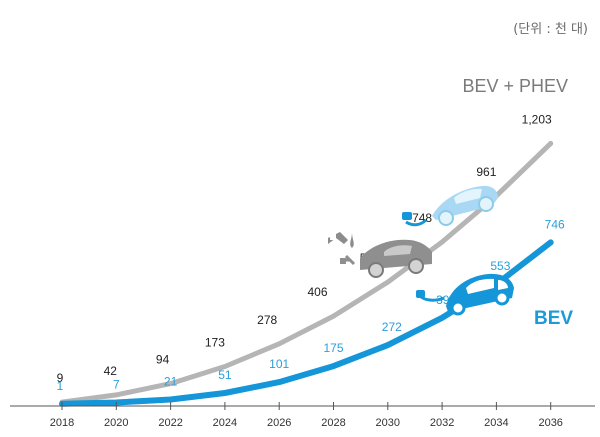 The image size is (600, 437). What do you see at coordinates (553, 318) in the screenshot?
I see `series-label-bev: BEV` at bounding box center [553, 318].